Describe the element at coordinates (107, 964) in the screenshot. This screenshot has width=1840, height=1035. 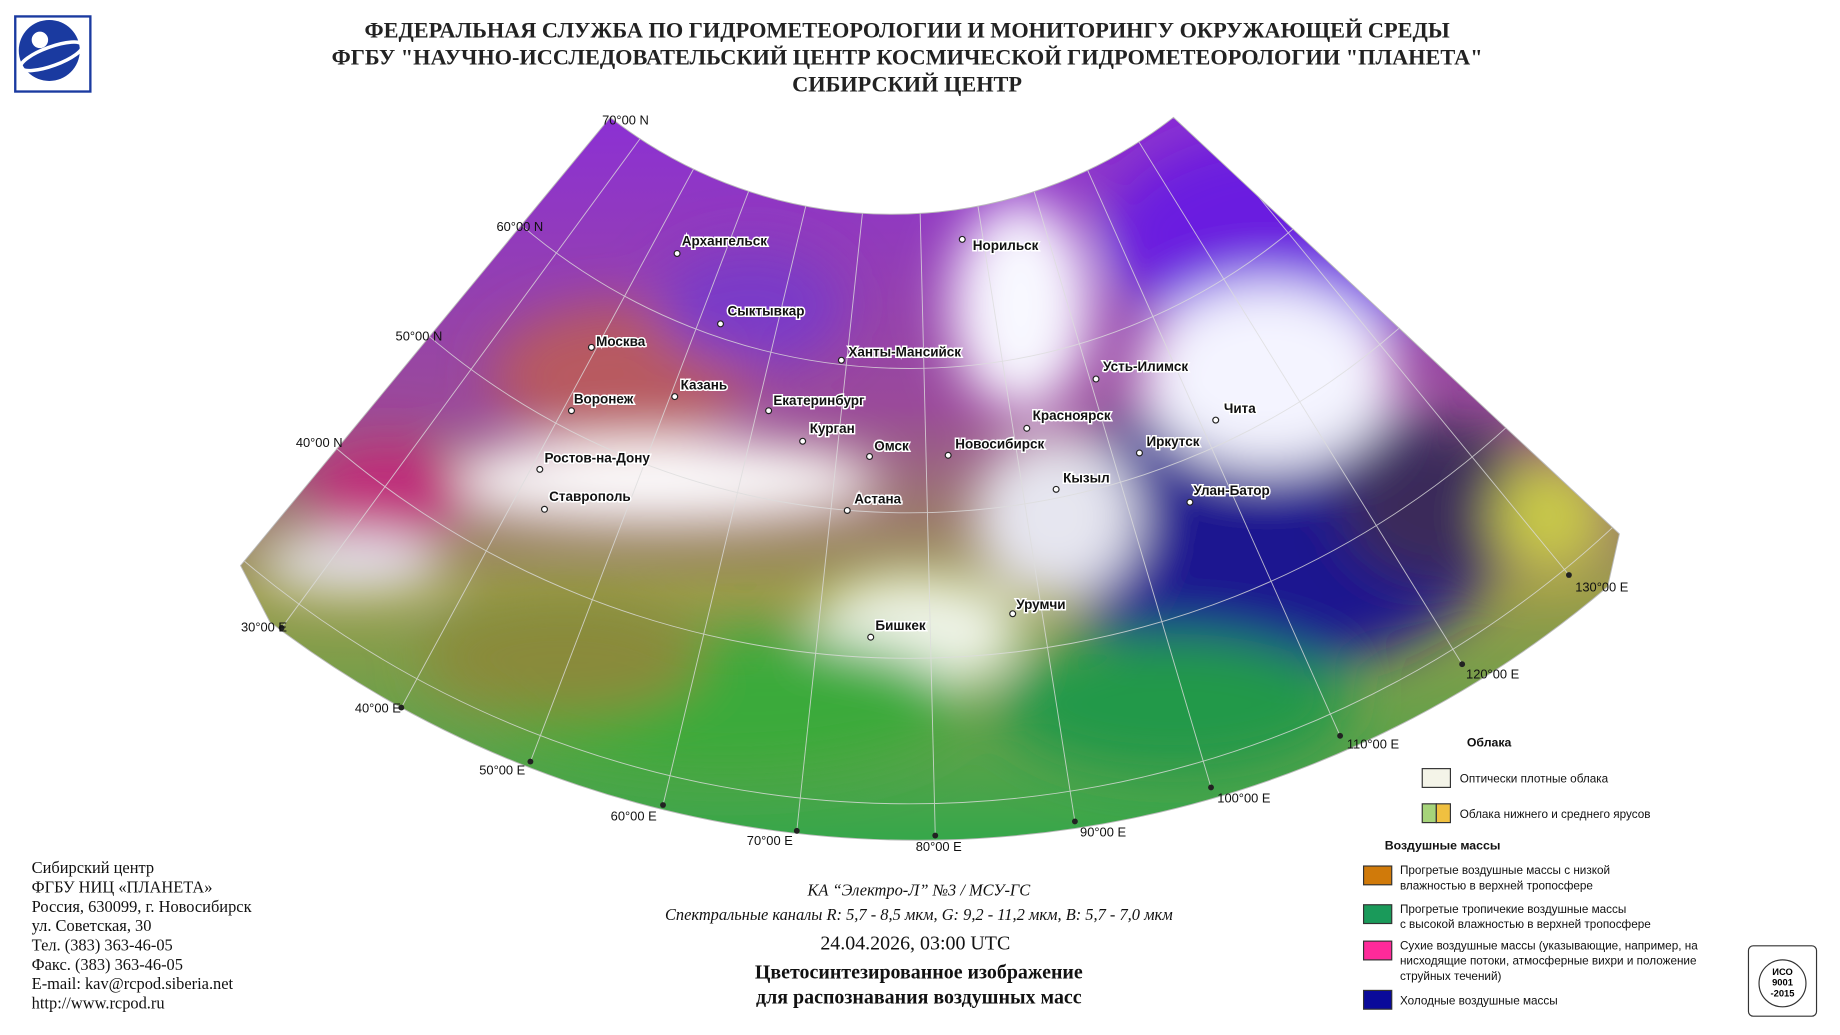
I see `contact-line: Факс. (383) 363-46-05` at that location.